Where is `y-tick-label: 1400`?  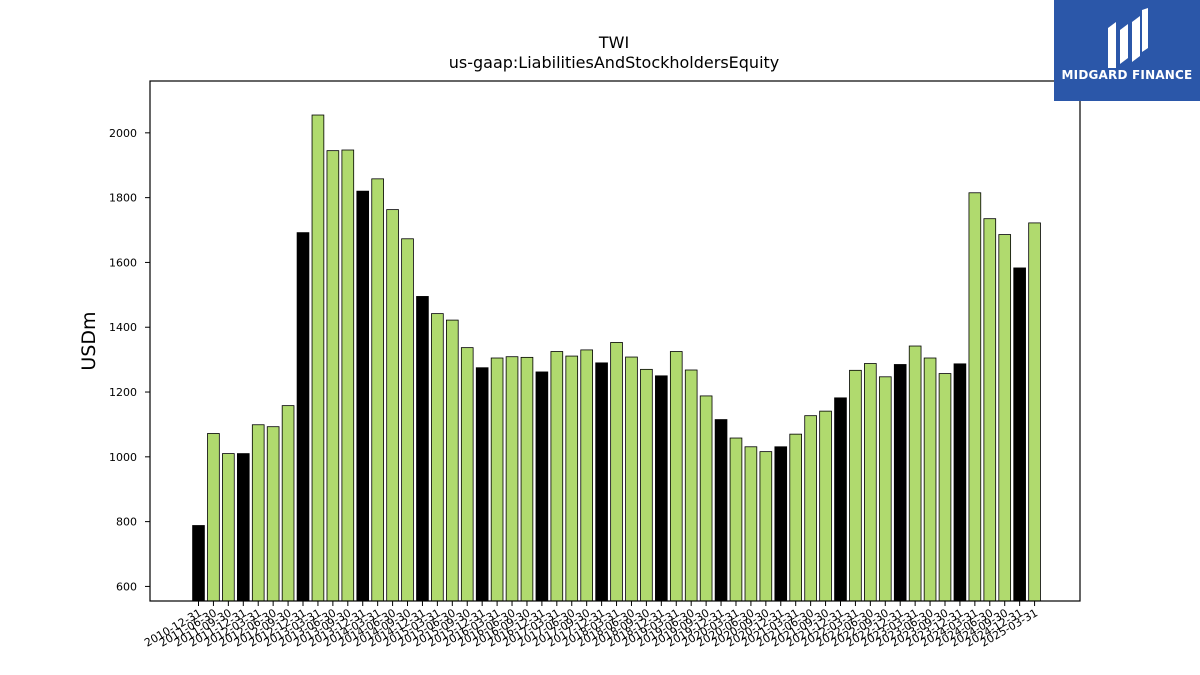 y-tick-label: 1400 is located at coordinates (123, 327).